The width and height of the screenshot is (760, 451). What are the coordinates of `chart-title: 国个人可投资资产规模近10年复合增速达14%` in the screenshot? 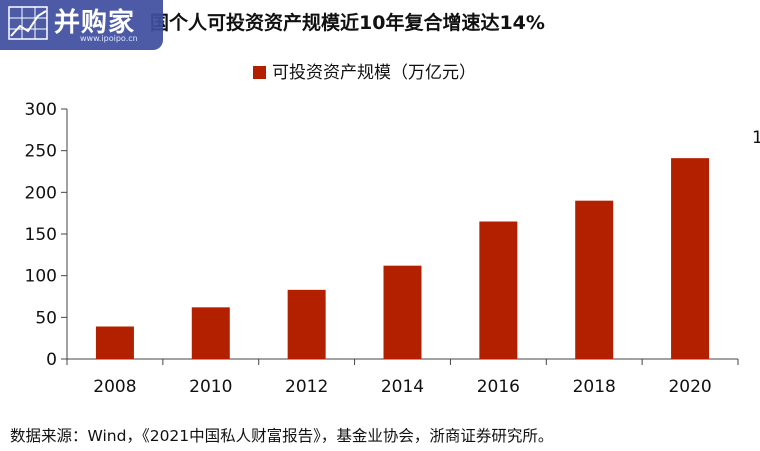 It's located at (347, 23).